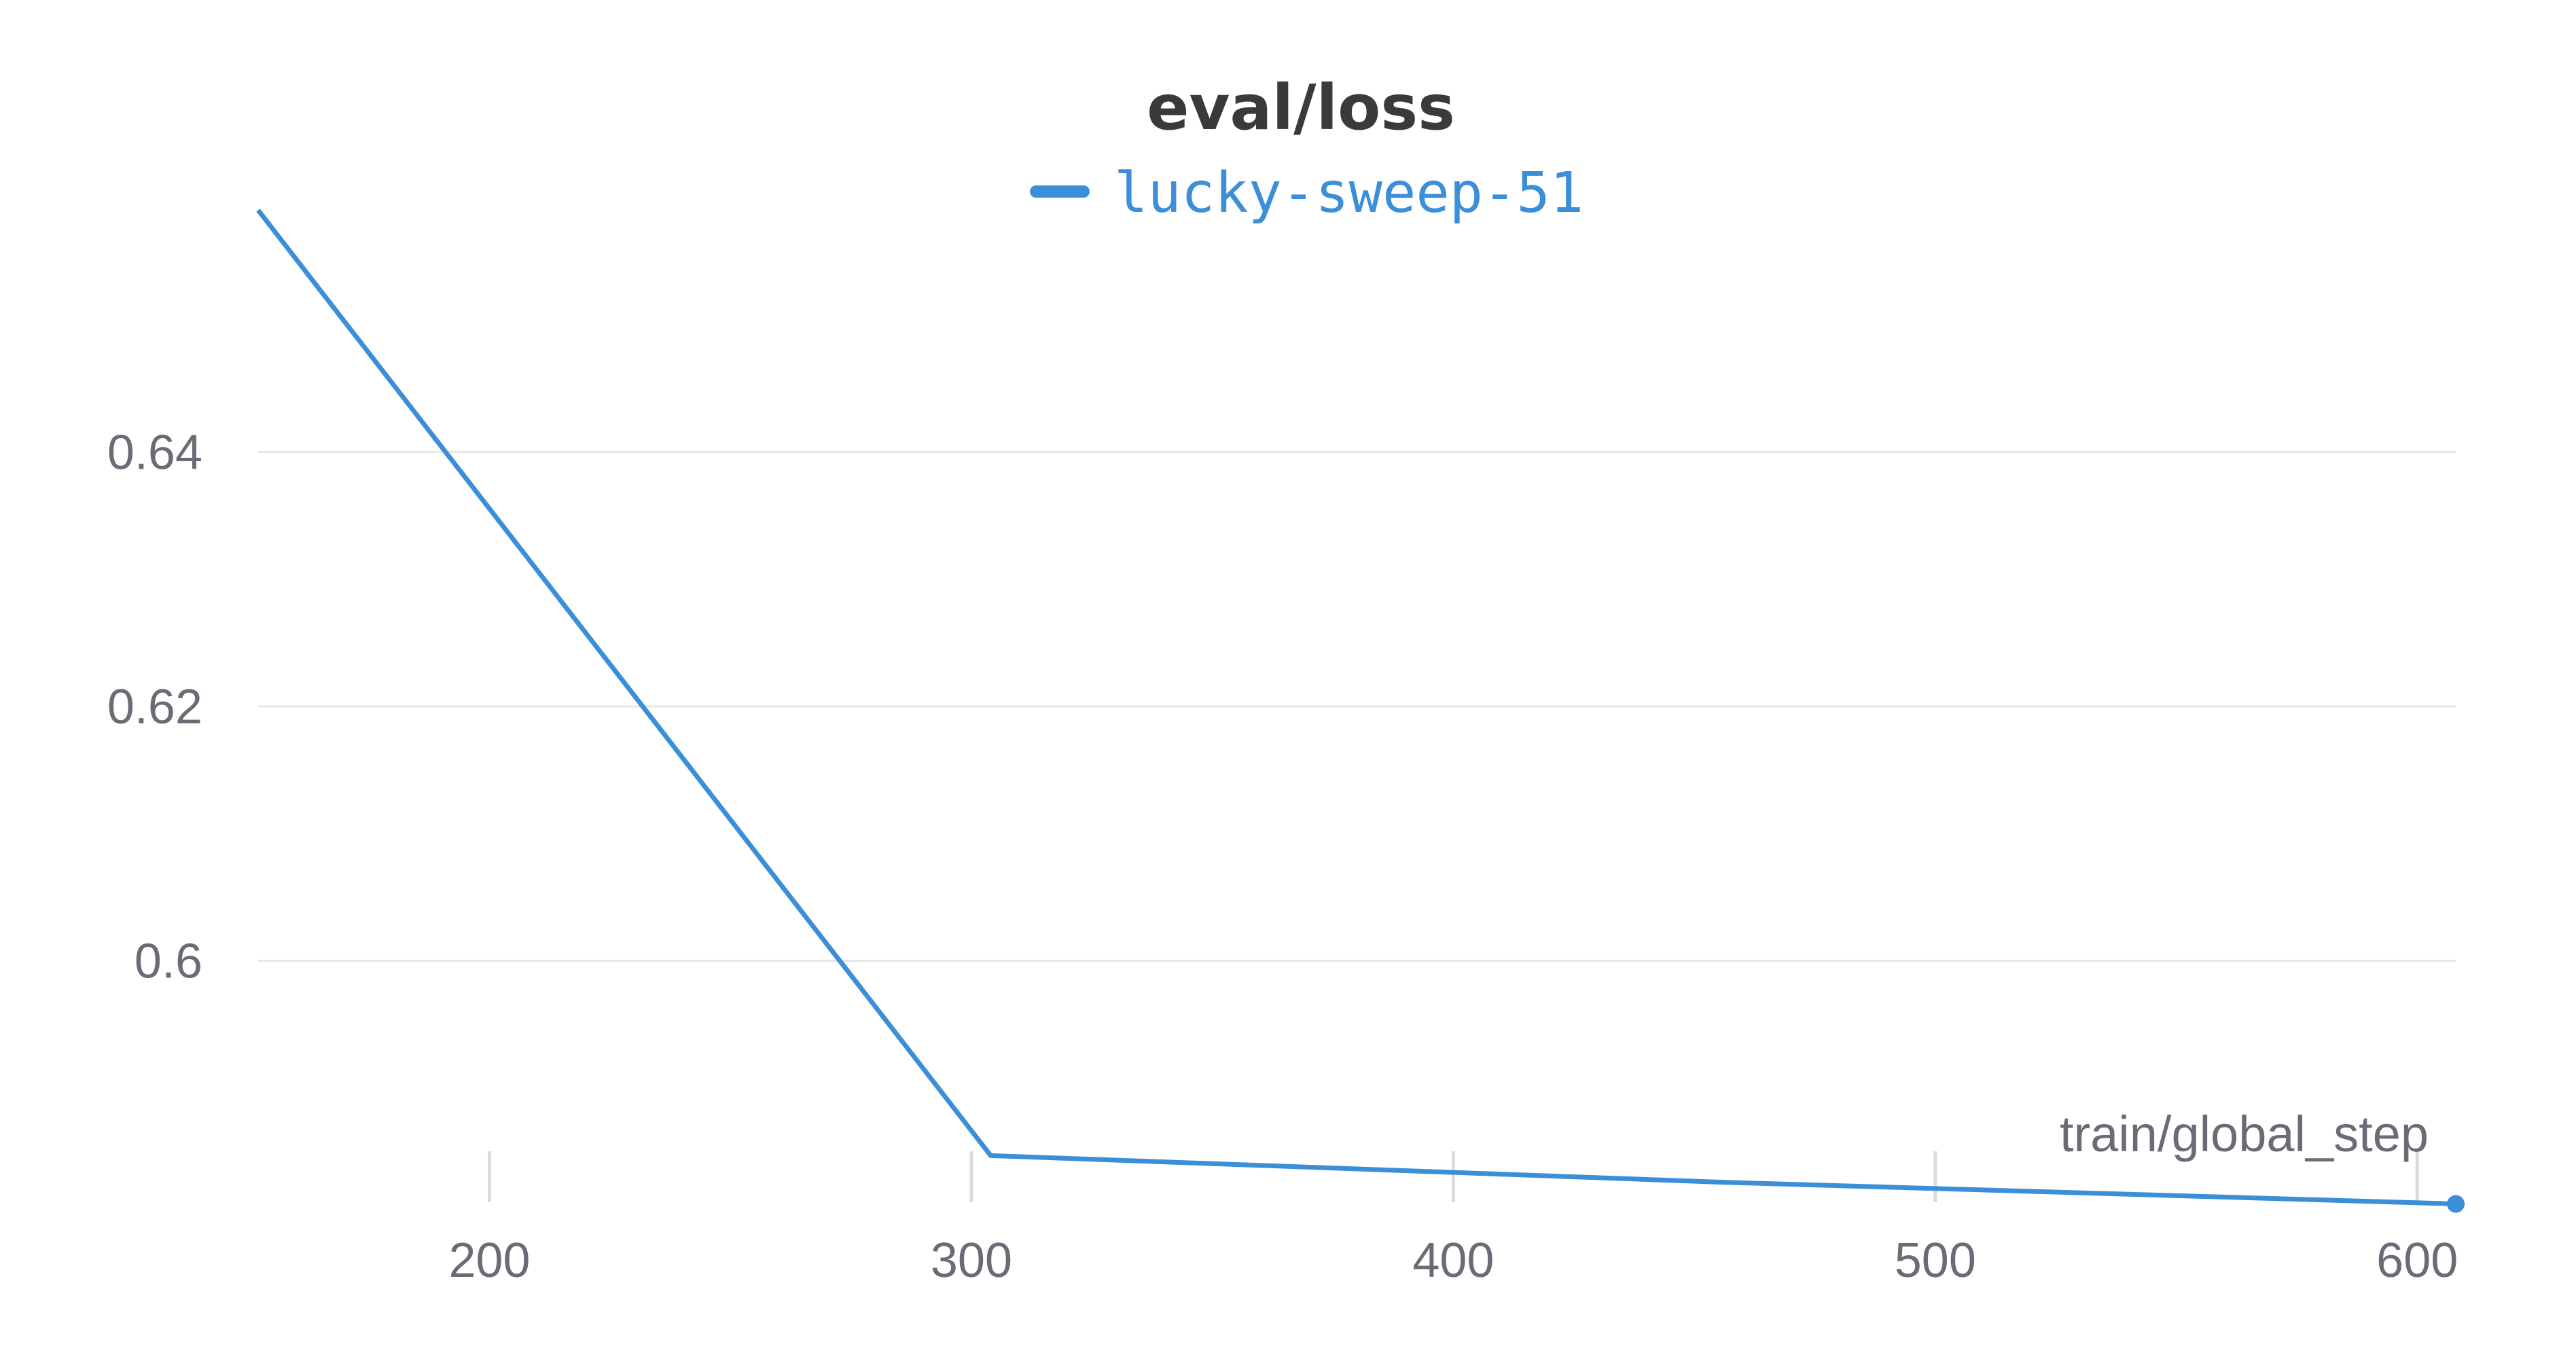 The height and width of the screenshot is (1353, 2576). I want to click on y-tick-label: 0.64, so click(154, 452).